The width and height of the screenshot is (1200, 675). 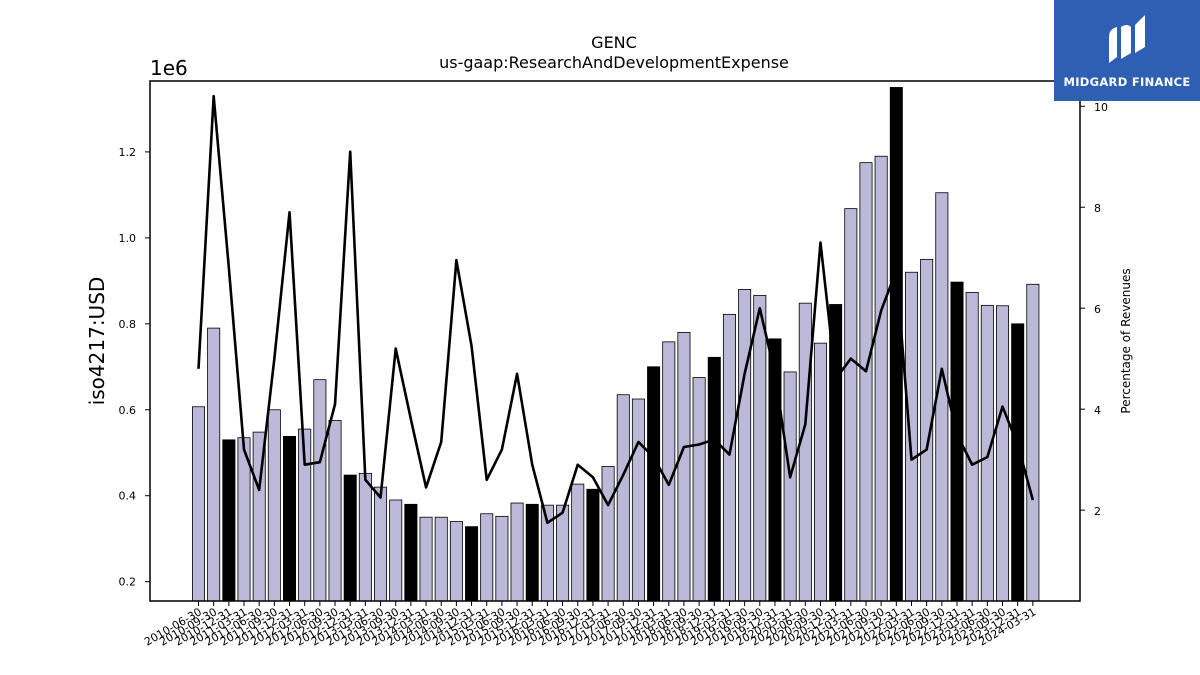 I want to click on y-tick-label: 0.8, so click(x=128, y=324).